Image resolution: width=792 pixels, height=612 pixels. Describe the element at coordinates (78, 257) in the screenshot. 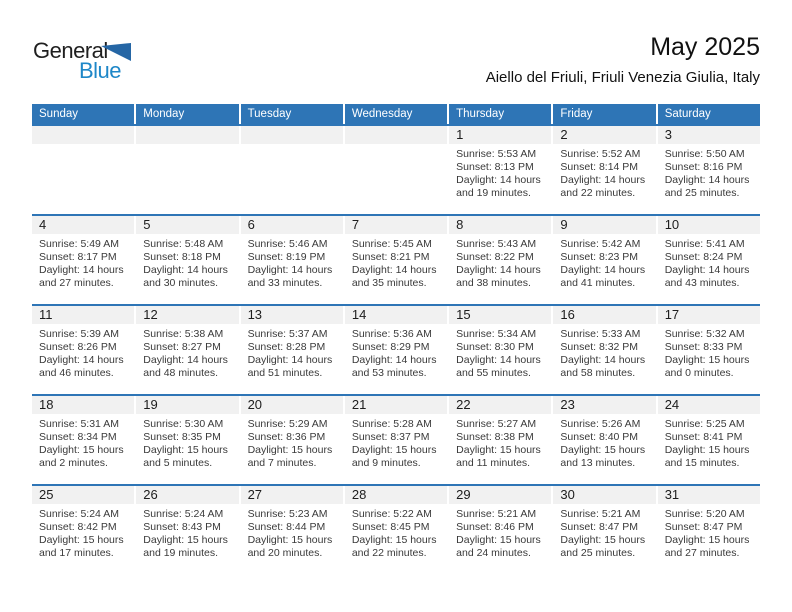

I see `sunset-text: Sunset: 8:17 PM` at that location.